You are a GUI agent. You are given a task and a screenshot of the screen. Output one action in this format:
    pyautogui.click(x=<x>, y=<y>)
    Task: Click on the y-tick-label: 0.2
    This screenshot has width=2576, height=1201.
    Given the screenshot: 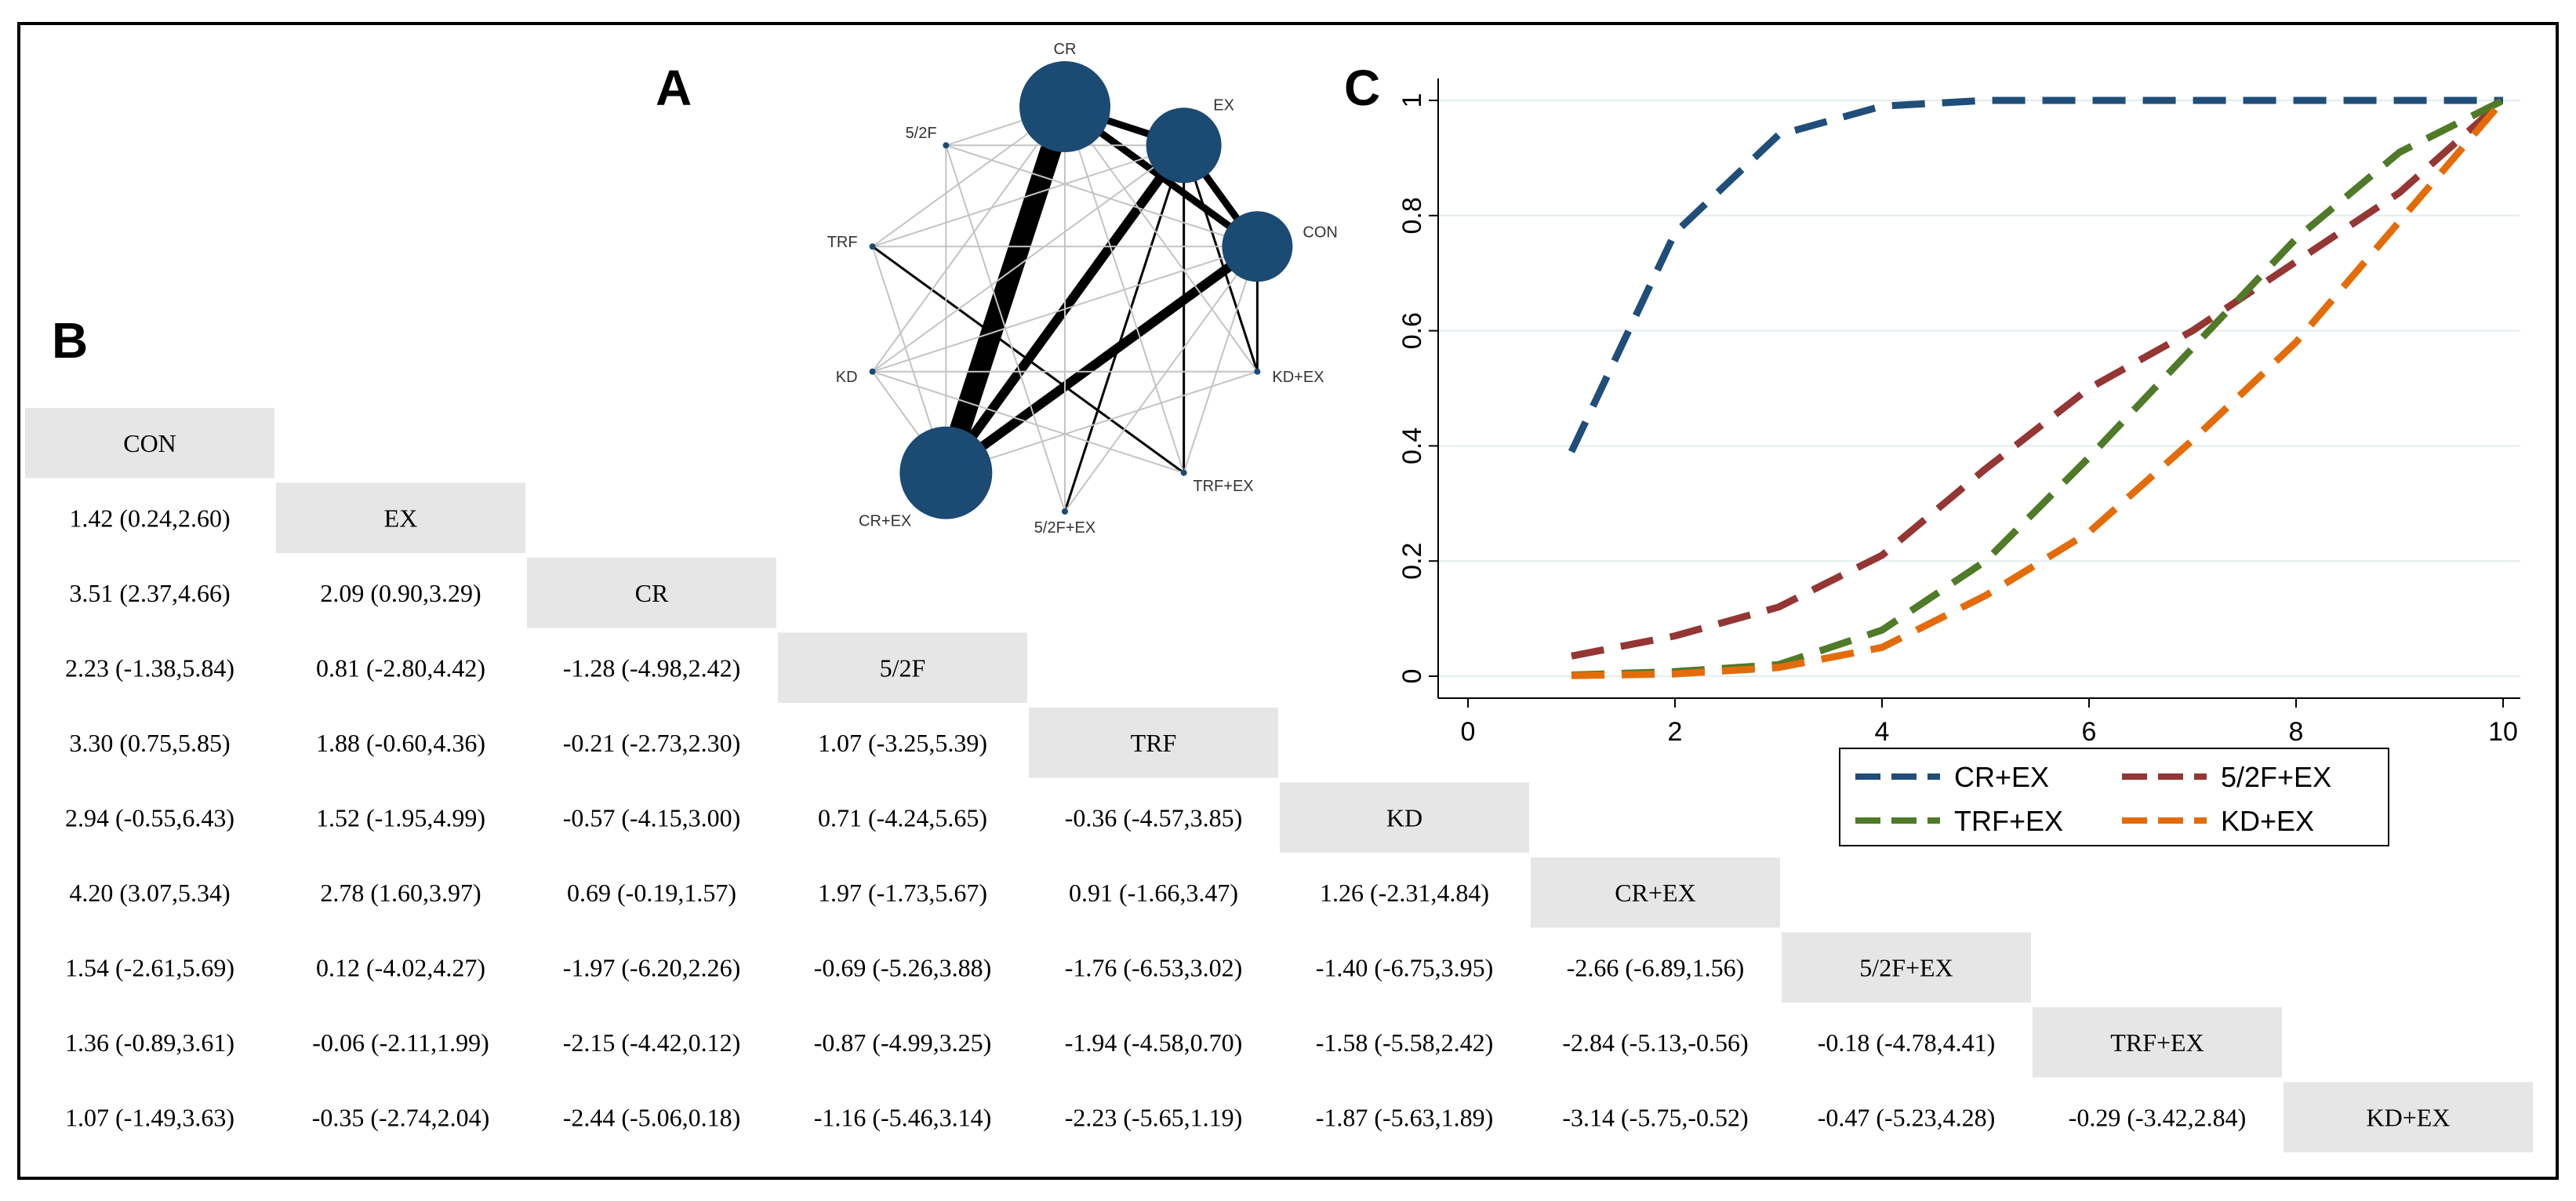 What is the action you would take?
    pyautogui.click(x=1412, y=561)
    